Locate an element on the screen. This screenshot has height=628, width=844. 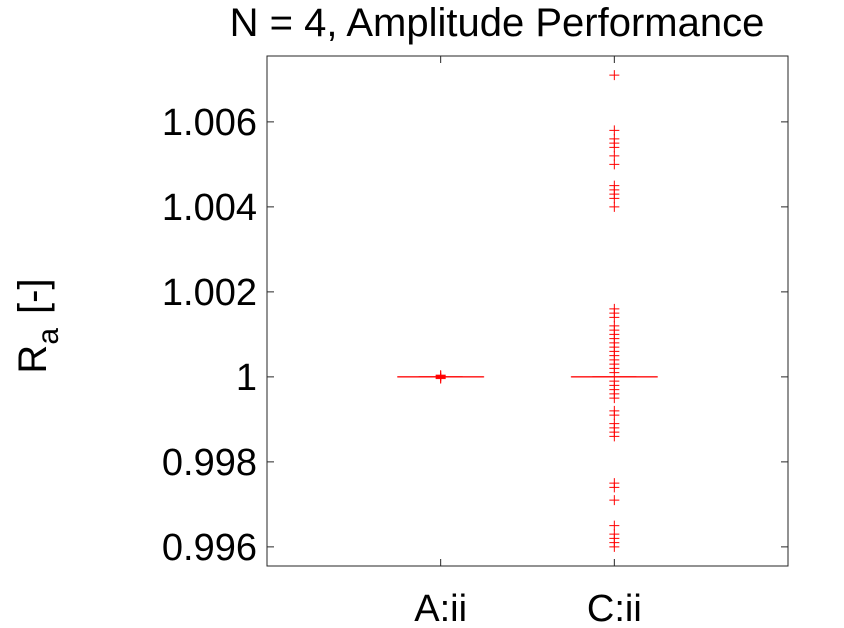
x-tick-label: C:ii is located at coordinates (614, 608).